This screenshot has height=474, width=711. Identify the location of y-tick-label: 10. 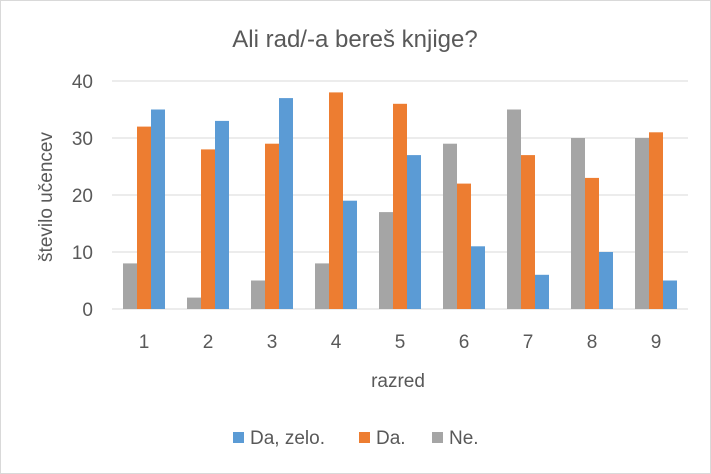
(82, 253).